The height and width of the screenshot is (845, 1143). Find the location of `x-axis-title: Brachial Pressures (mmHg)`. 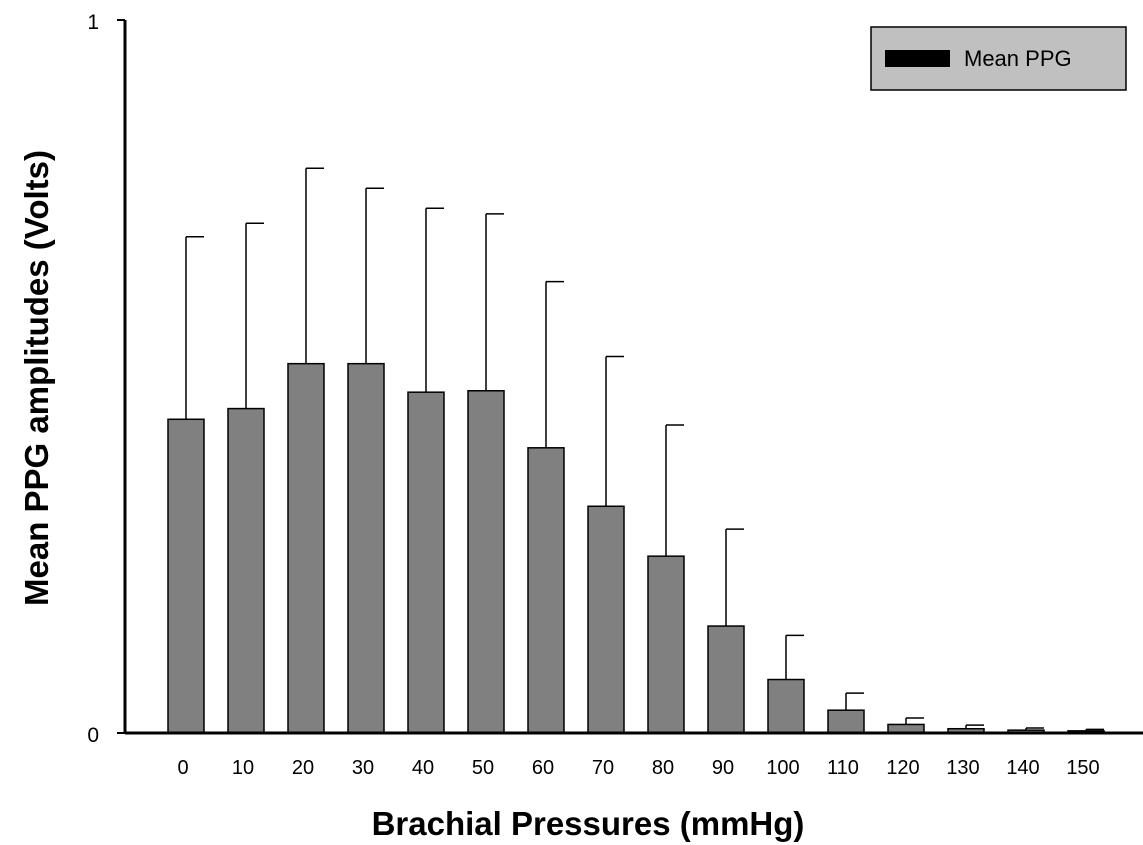

x-axis-title: Brachial Pressures (mmHg) is located at coordinates (588, 823).